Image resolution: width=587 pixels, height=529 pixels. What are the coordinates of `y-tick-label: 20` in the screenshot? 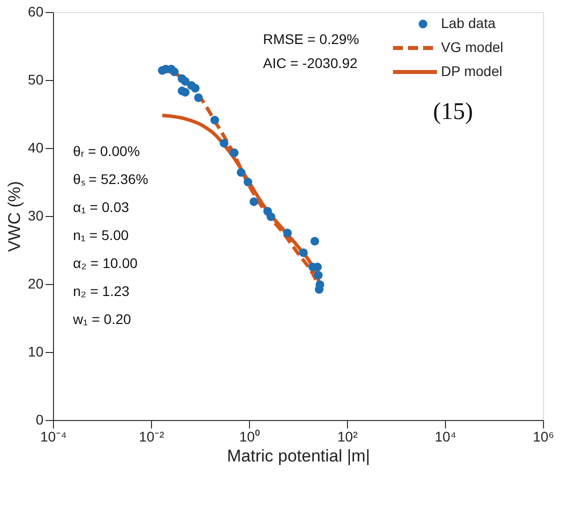 It's located at (36, 284).